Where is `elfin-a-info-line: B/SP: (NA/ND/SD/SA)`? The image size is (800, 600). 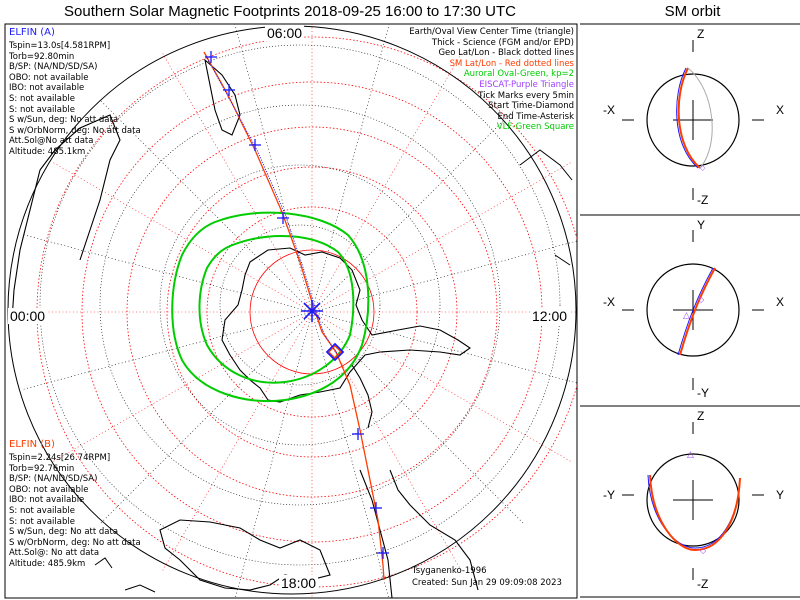 elfin-a-info-line: B/SP: (NA/ND/SD/SA) is located at coordinates (53, 67).